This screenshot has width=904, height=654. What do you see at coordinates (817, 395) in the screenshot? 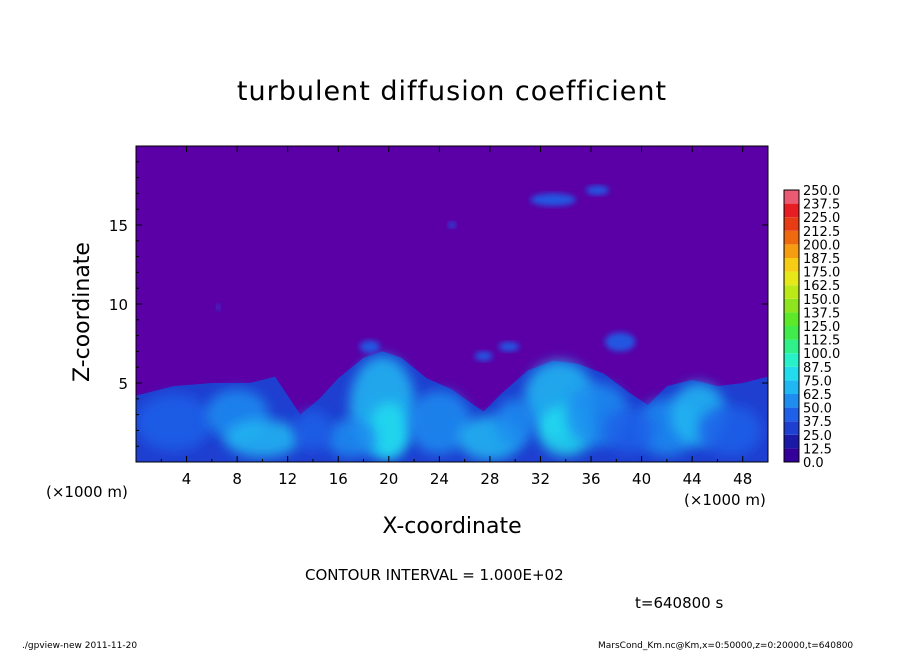
I see `colorbar-level-label: 62.5` at bounding box center [817, 395].